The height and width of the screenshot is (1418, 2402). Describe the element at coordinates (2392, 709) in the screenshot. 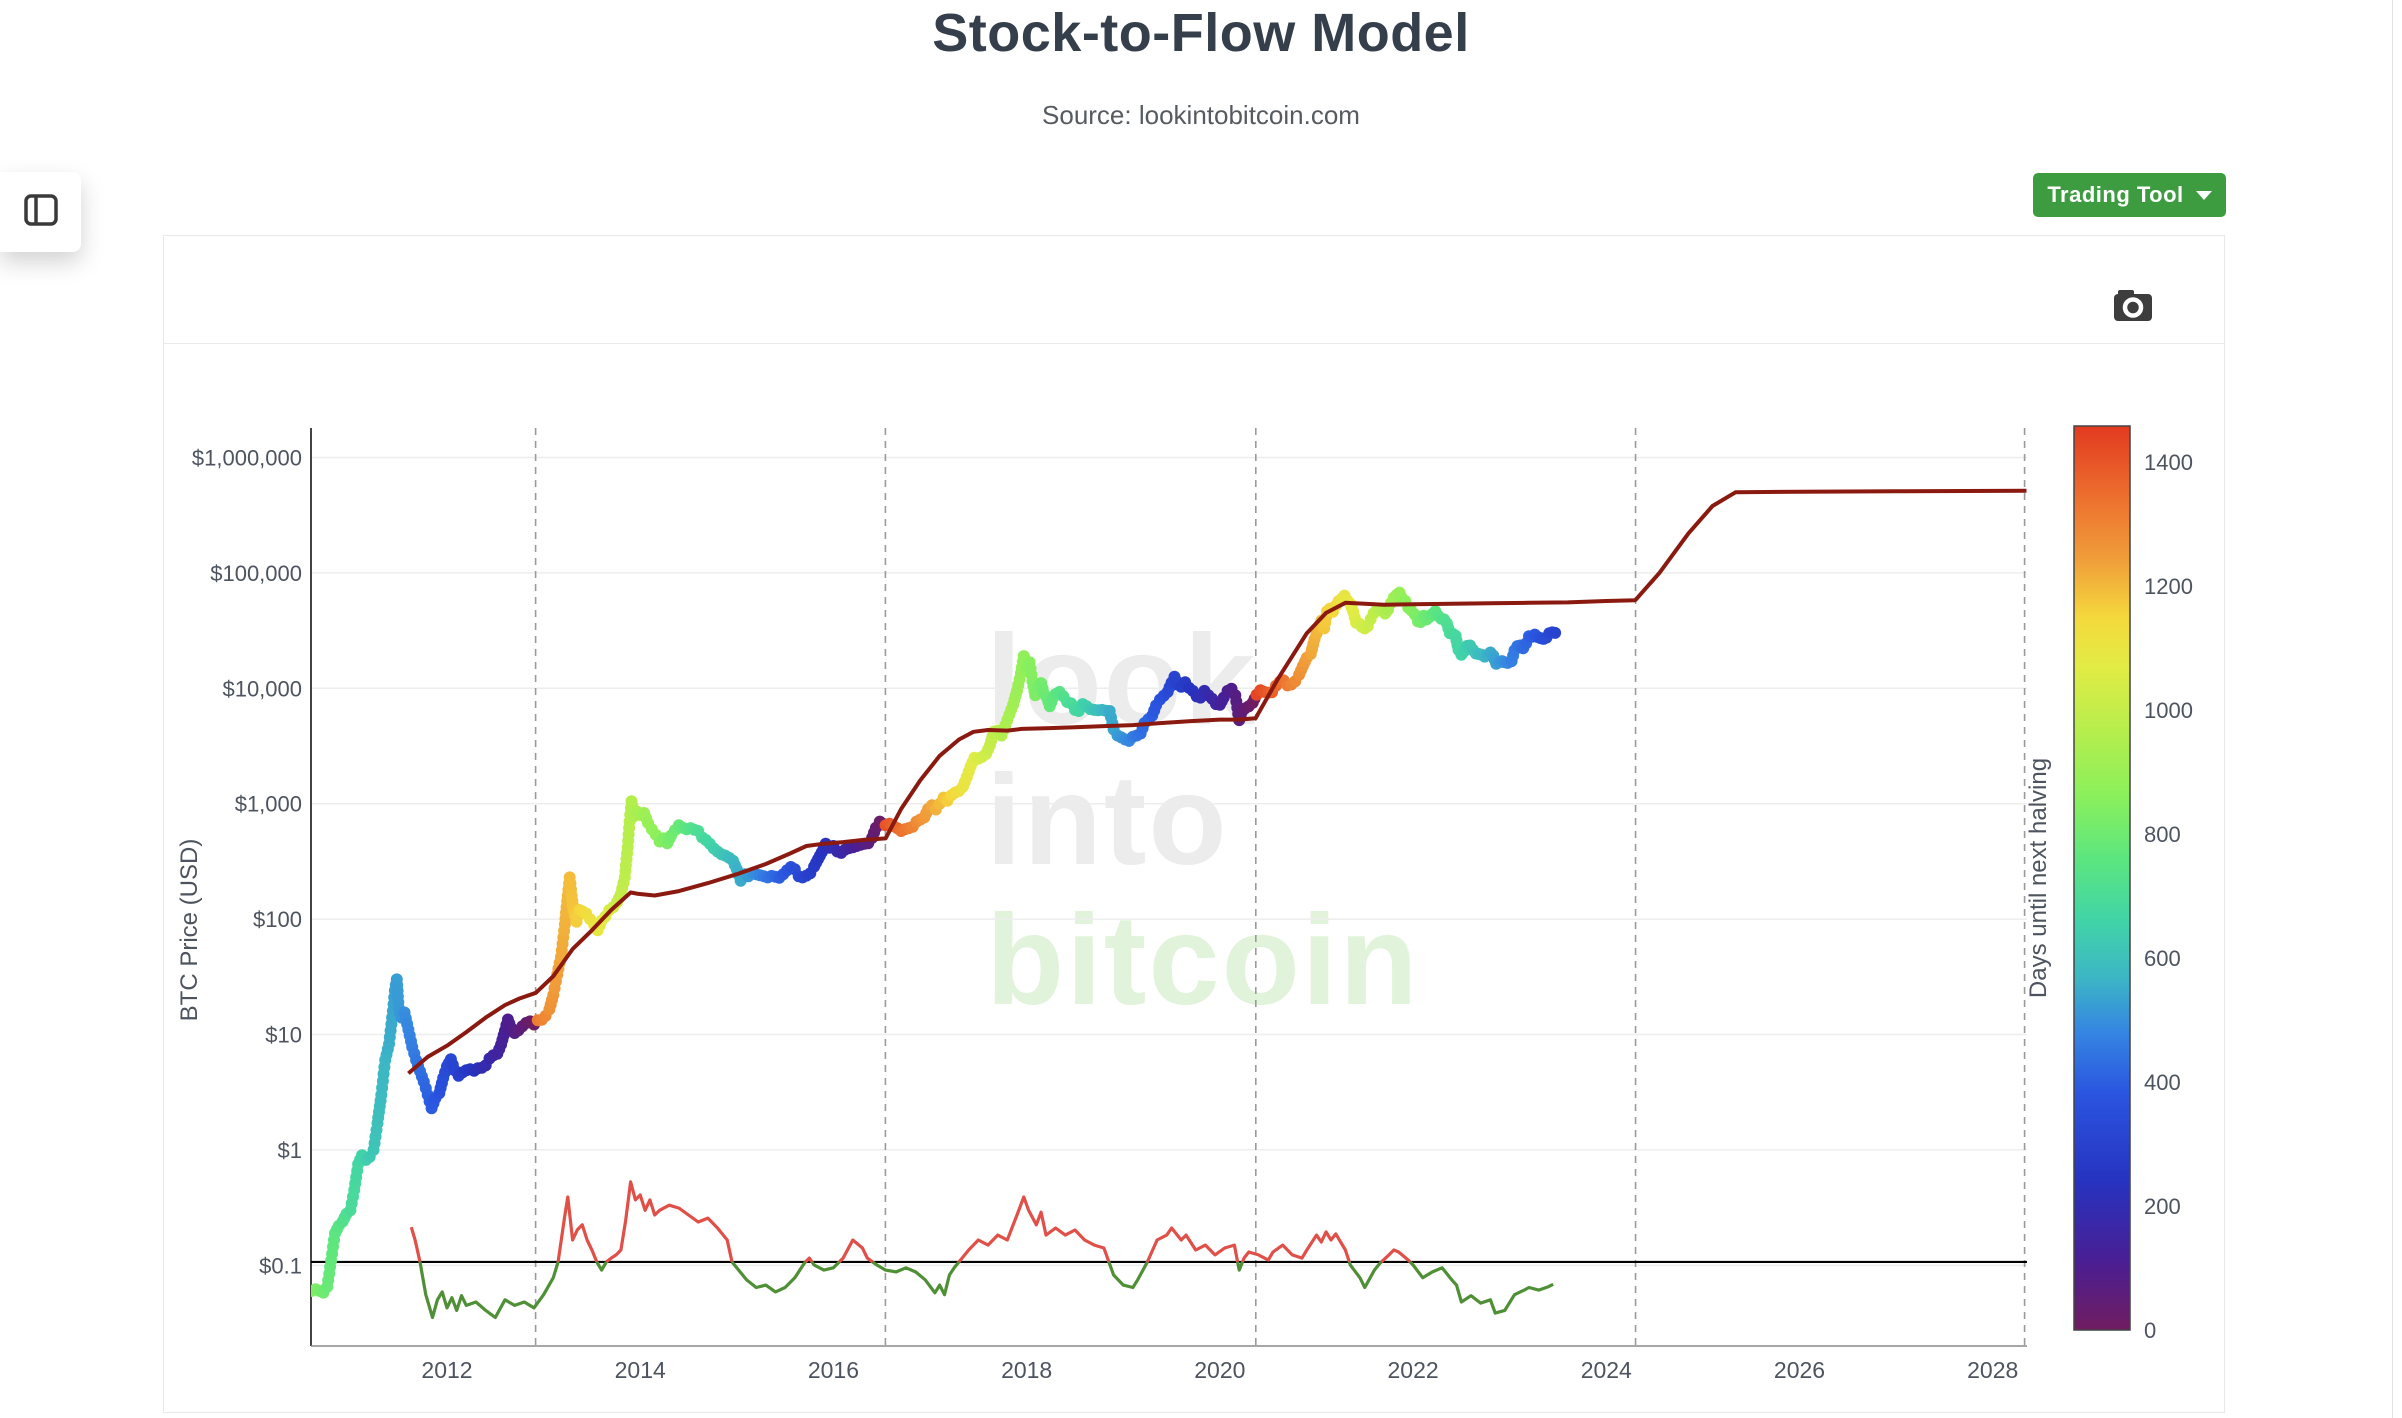

I see `page-edge-divider` at that location.